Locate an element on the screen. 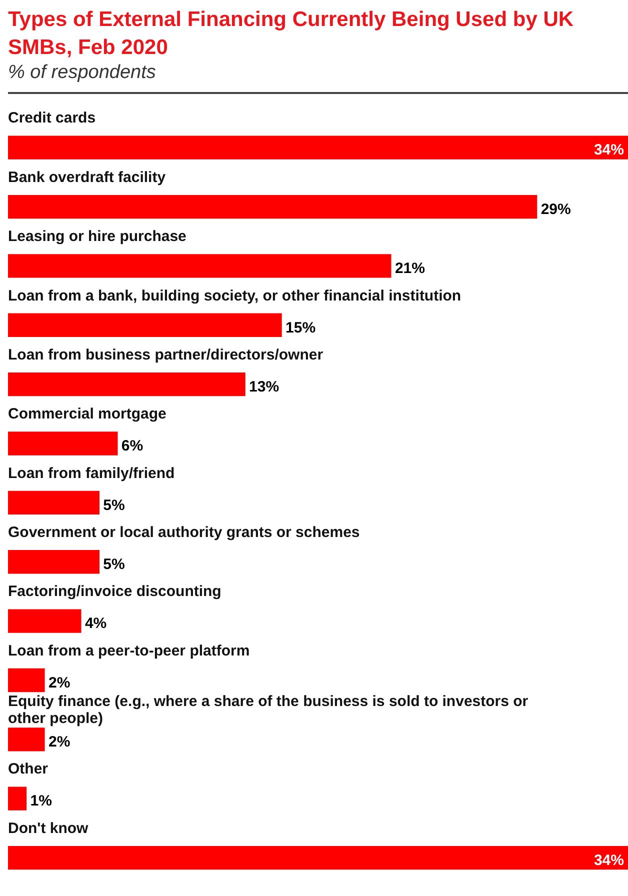 This screenshot has height=896, width=628. y-tick-label: Loan from family/friend is located at coordinates (91, 473).